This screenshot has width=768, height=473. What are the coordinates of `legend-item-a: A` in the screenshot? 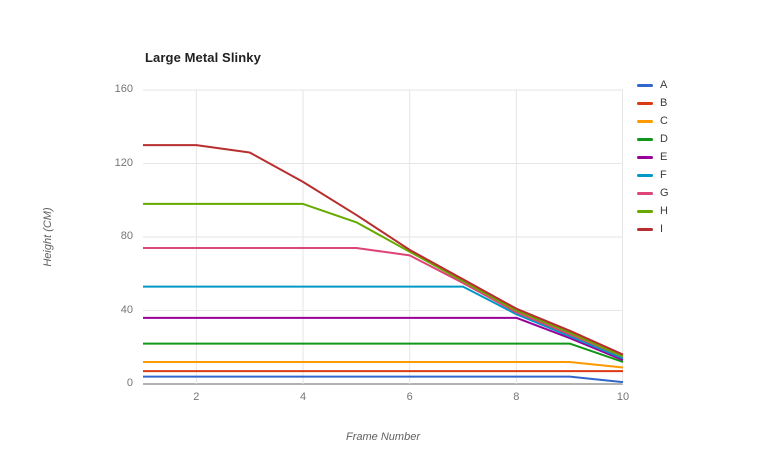 It's located at (653, 85).